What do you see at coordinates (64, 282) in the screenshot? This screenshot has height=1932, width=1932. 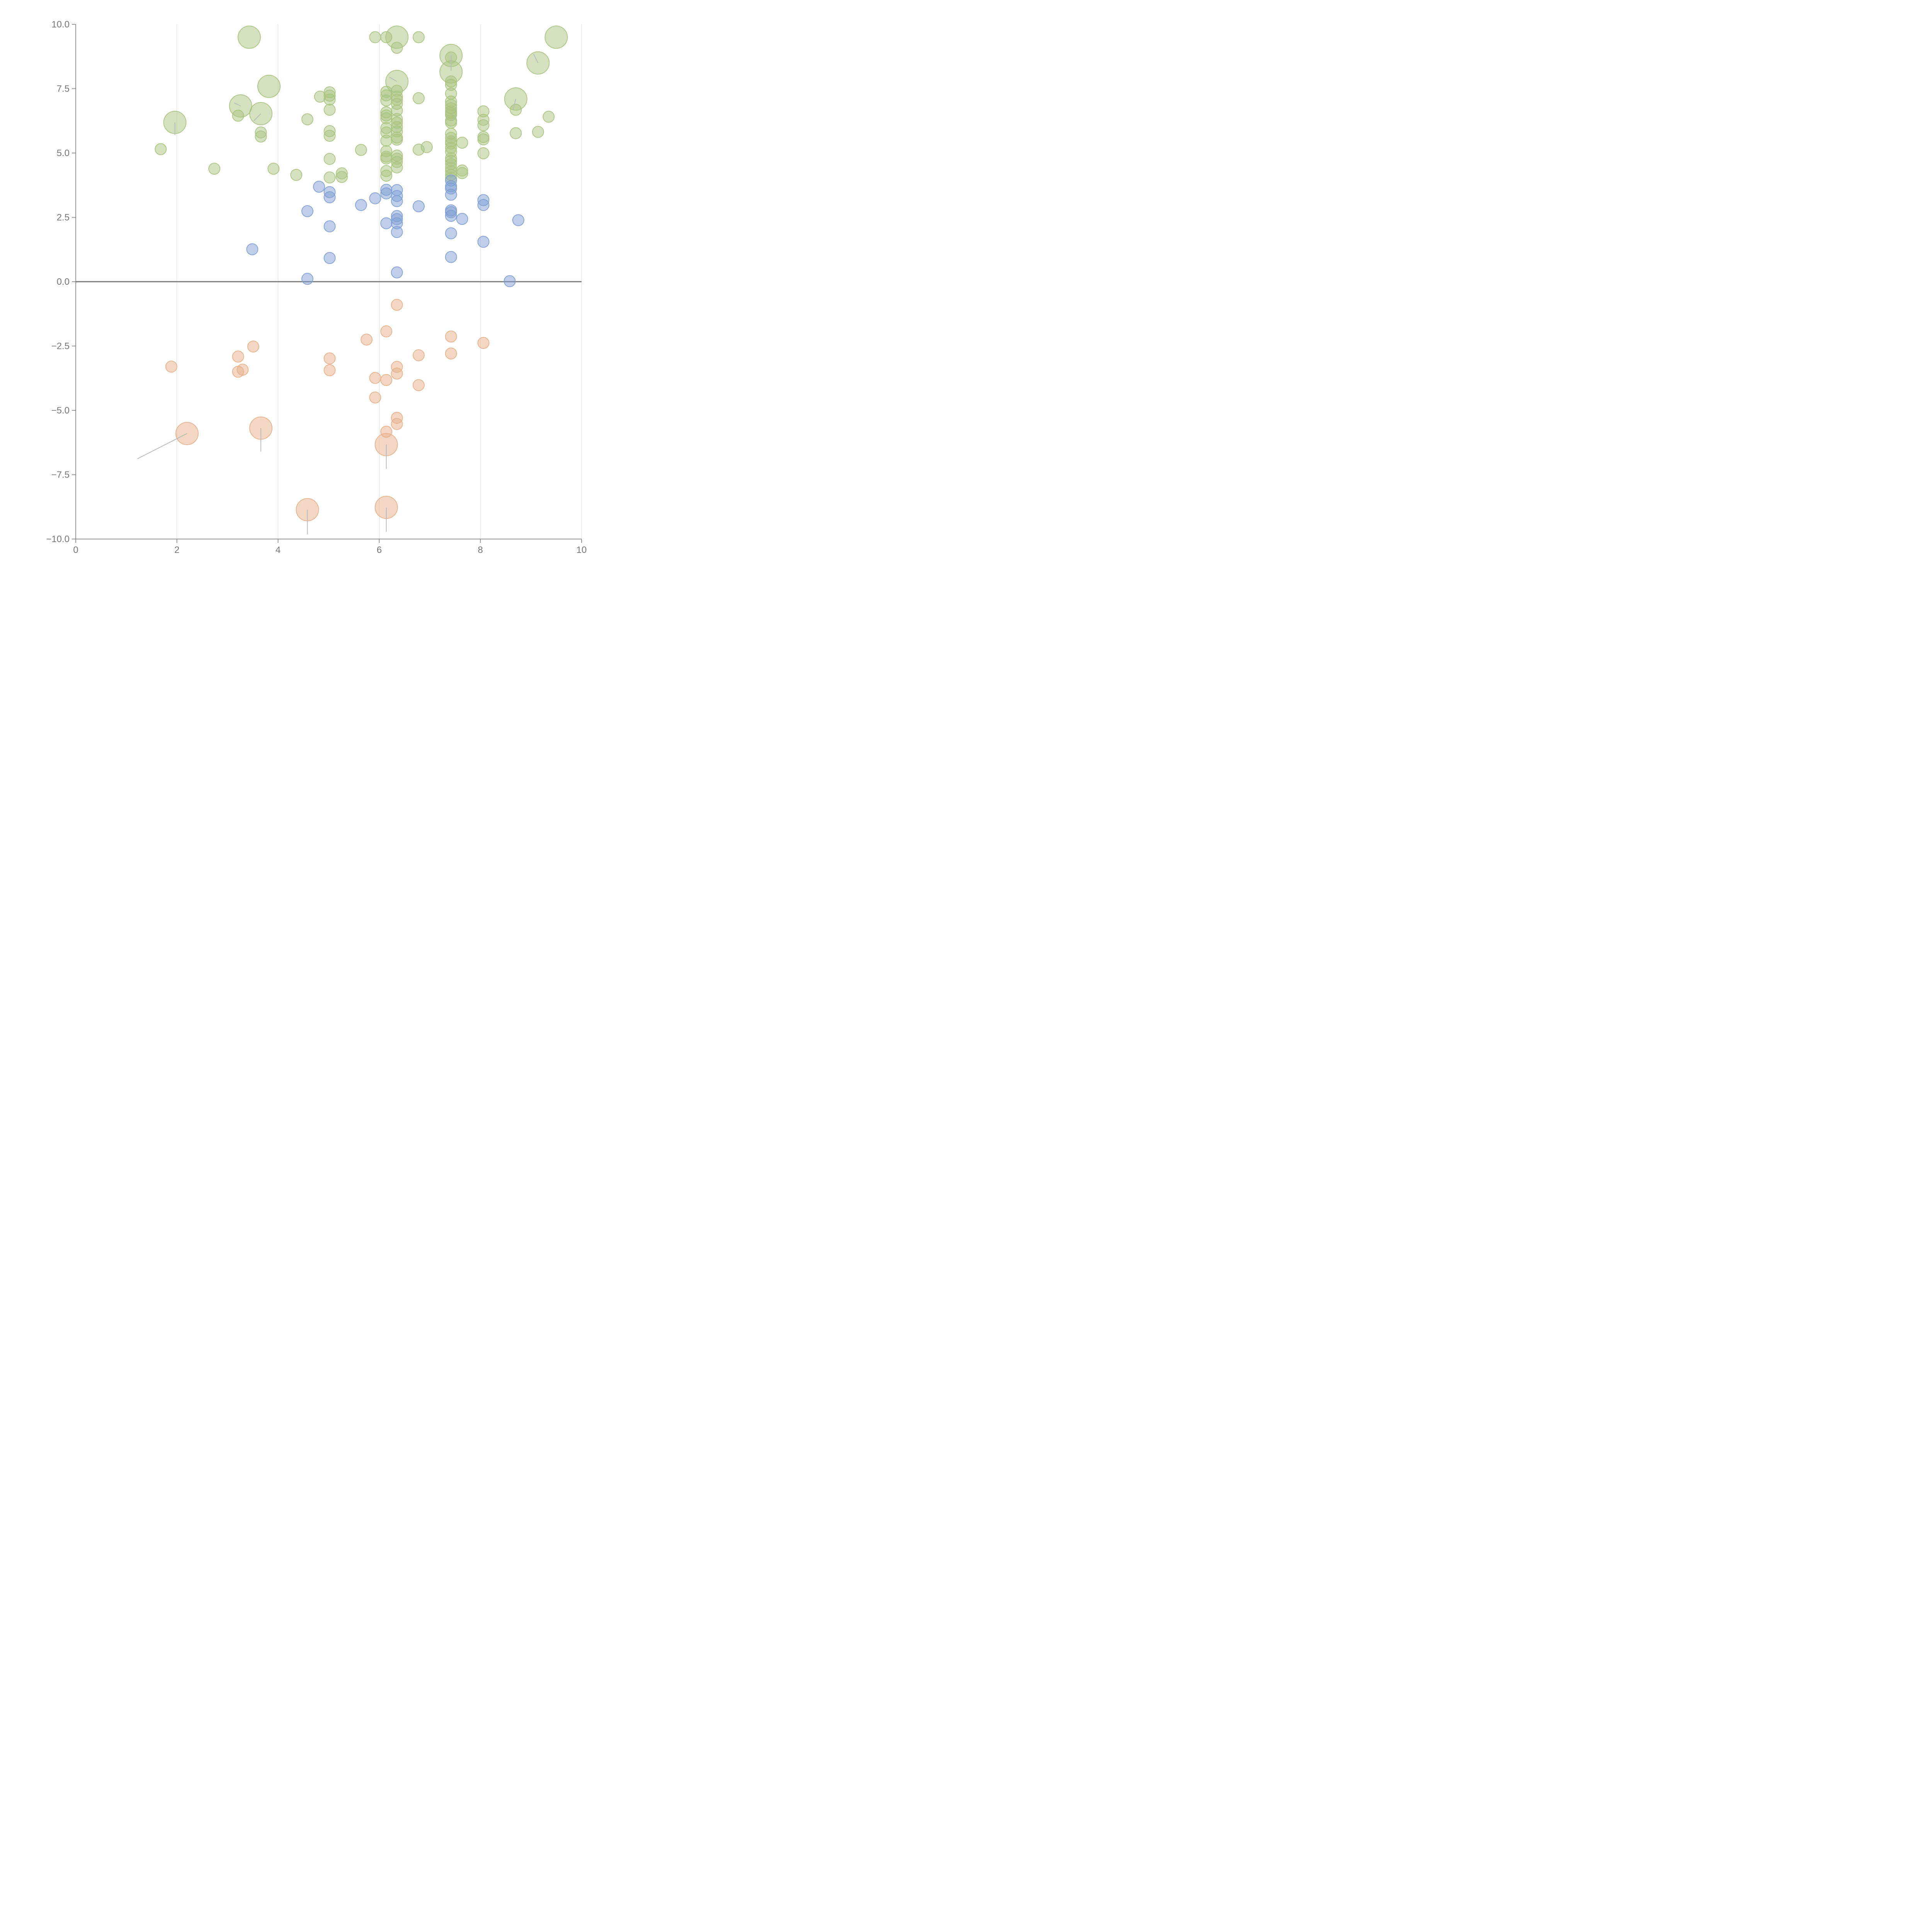 I see `y-tick-label: 0.0` at bounding box center [64, 282].